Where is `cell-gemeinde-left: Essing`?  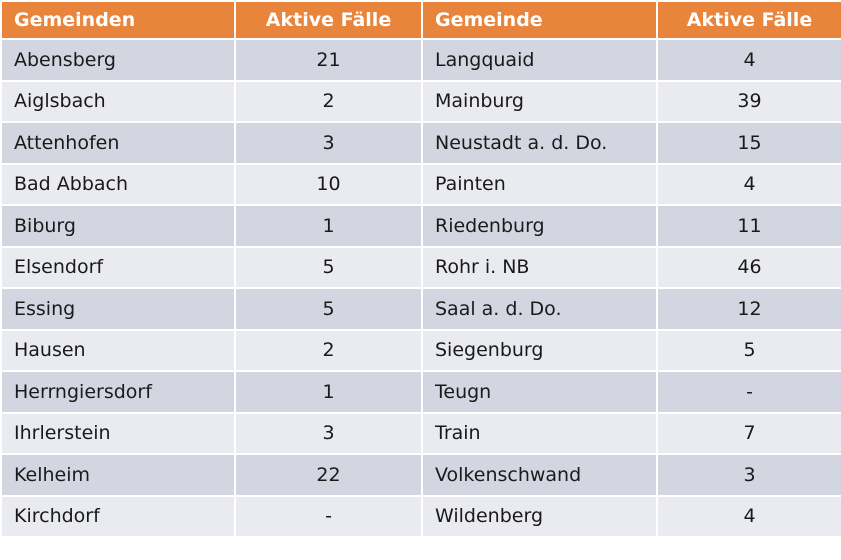 cell-gemeinde-left: Essing is located at coordinates (118, 309).